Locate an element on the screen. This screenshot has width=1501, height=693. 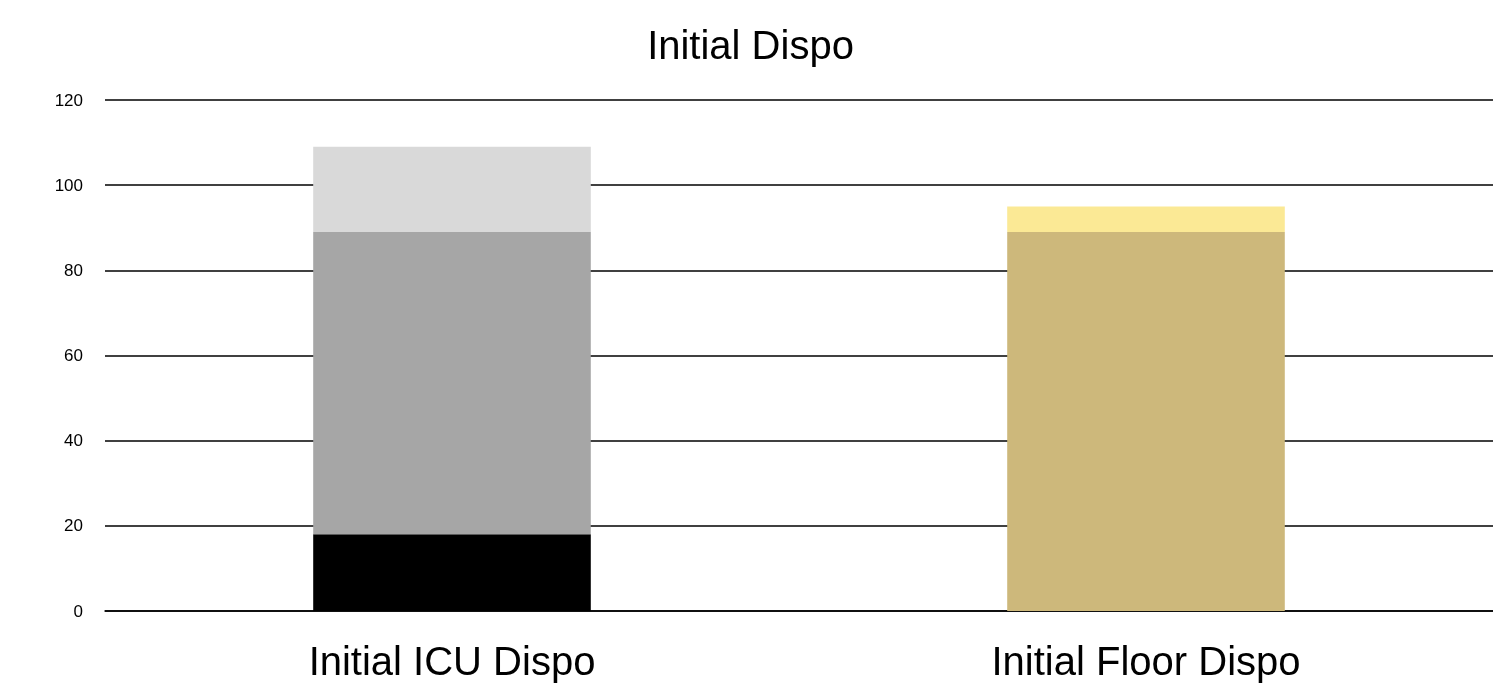
y-tick-label: 80 is located at coordinates (73, 270).